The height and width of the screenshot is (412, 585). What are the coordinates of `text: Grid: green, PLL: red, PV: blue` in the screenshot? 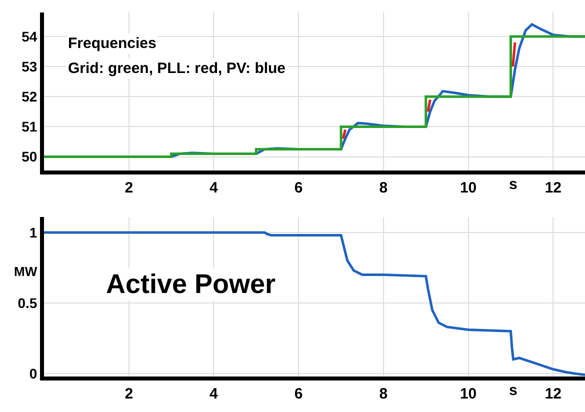 It's located at (177, 68).